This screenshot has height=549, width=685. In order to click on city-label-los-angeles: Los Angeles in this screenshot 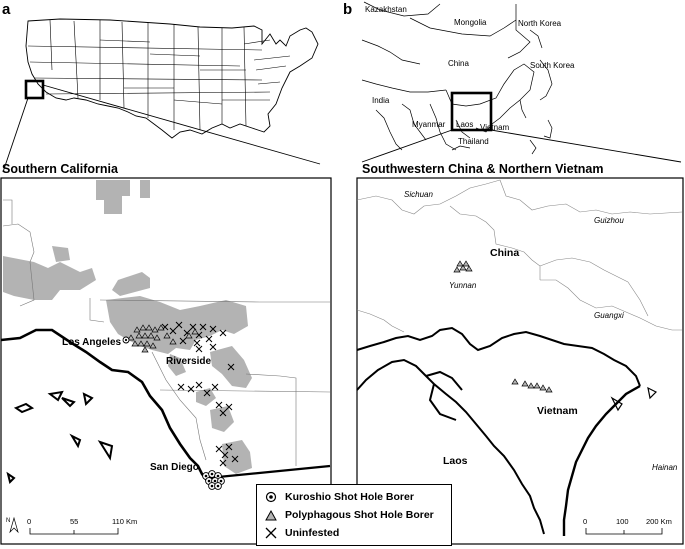, I will do `click(92, 342)`.